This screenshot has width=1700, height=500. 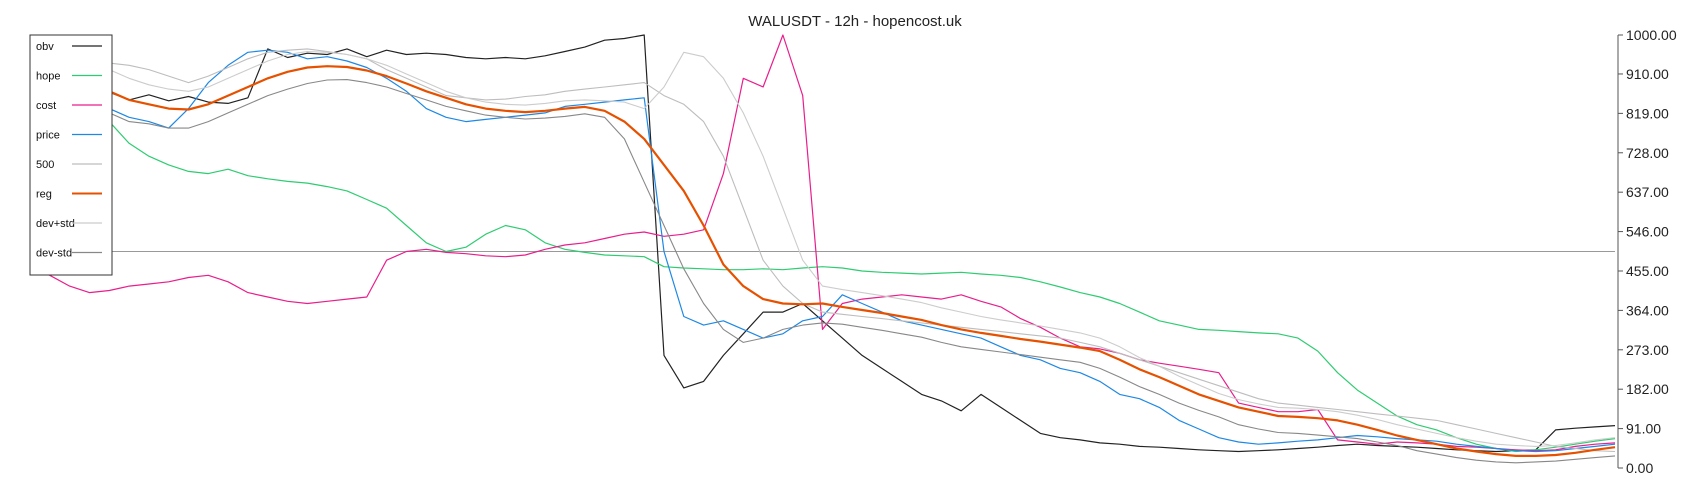 What do you see at coordinates (46, 106) in the screenshot?
I see `legend-label: cost` at bounding box center [46, 106].